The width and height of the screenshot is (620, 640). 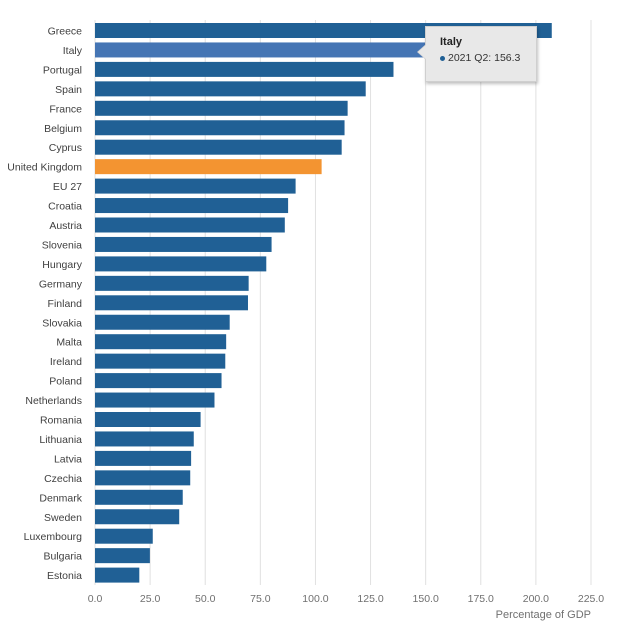 What do you see at coordinates (192, 206) in the screenshot?
I see `bar-croatia` at bounding box center [192, 206].